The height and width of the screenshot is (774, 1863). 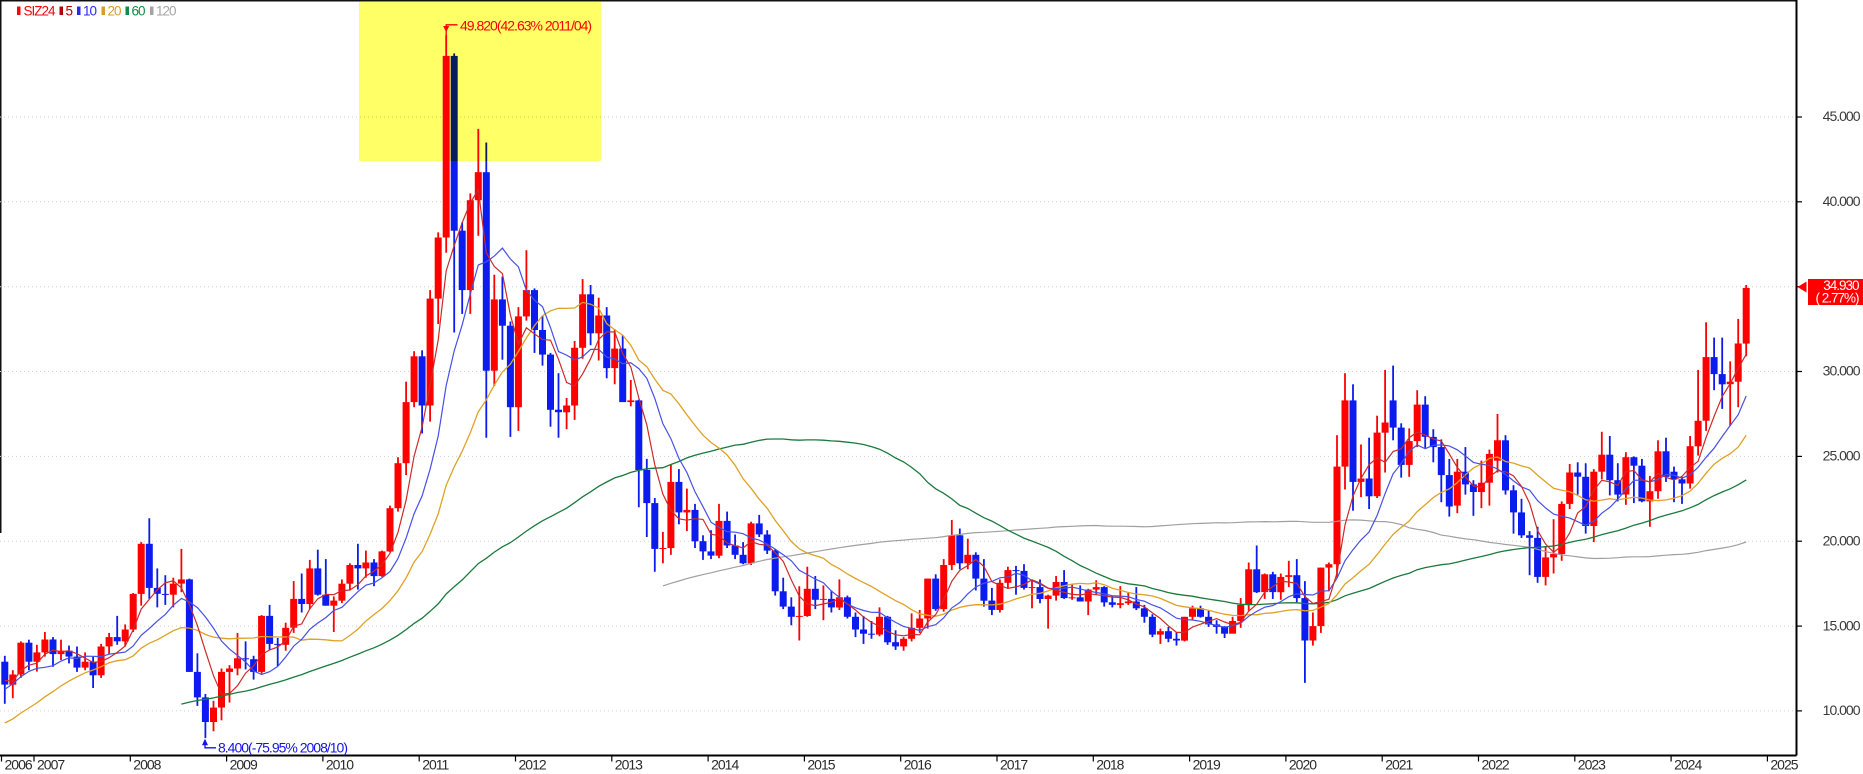 I want to click on svg-text: 2009, so click(x=244, y=765).